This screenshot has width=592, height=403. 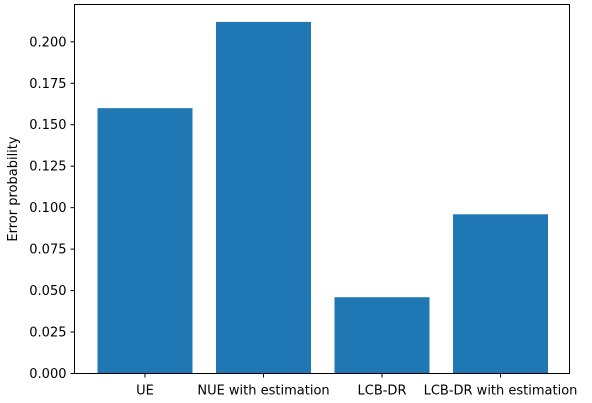 I want to click on y-axis-label: Error probability, so click(x=13, y=188).